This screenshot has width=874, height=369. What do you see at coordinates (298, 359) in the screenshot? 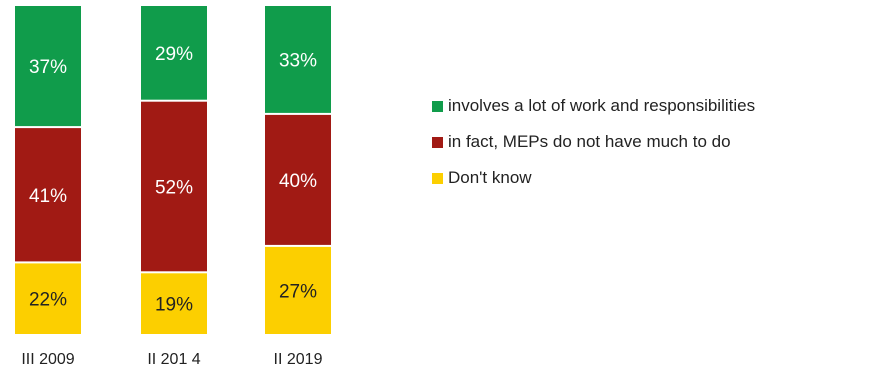
I see `category-label-2: II 2019` at bounding box center [298, 359].